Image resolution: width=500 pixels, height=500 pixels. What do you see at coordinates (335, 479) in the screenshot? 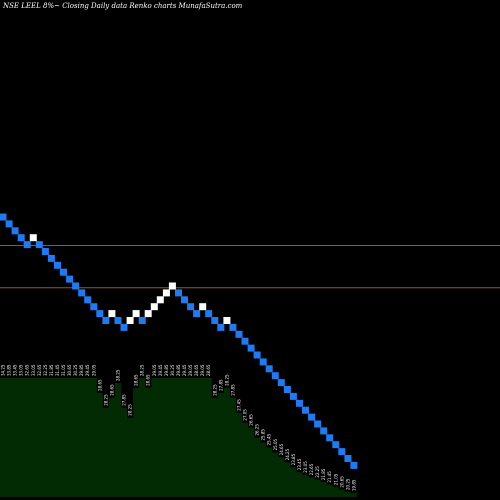
I see `brick-value-label: 21.05` at bounding box center [335, 479].